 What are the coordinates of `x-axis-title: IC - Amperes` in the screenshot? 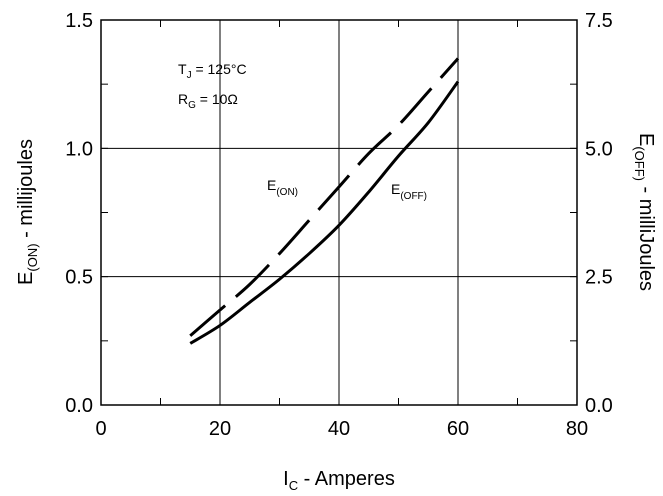 It's located at (339, 480).